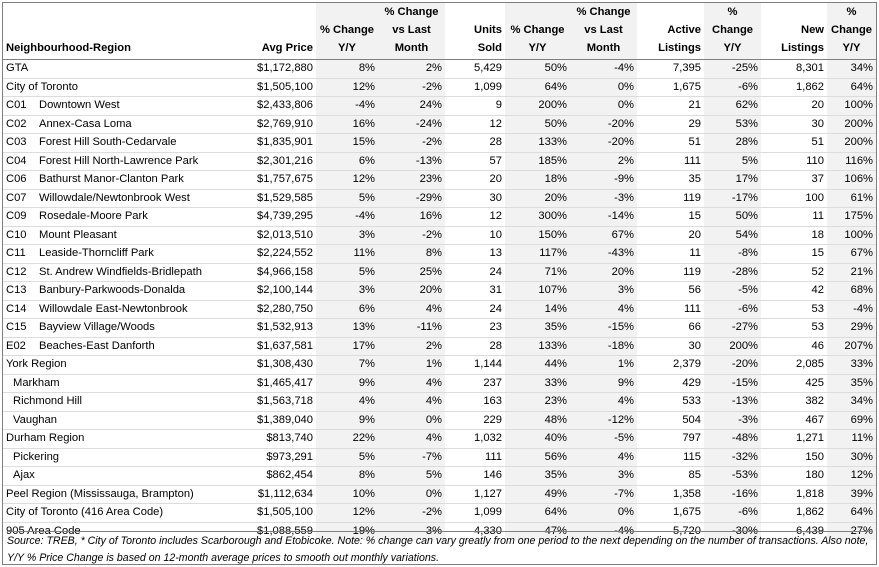  What do you see at coordinates (603, 290) in the screenshot?
I see `value-cell: 3%` at bounding box center [603, 290].